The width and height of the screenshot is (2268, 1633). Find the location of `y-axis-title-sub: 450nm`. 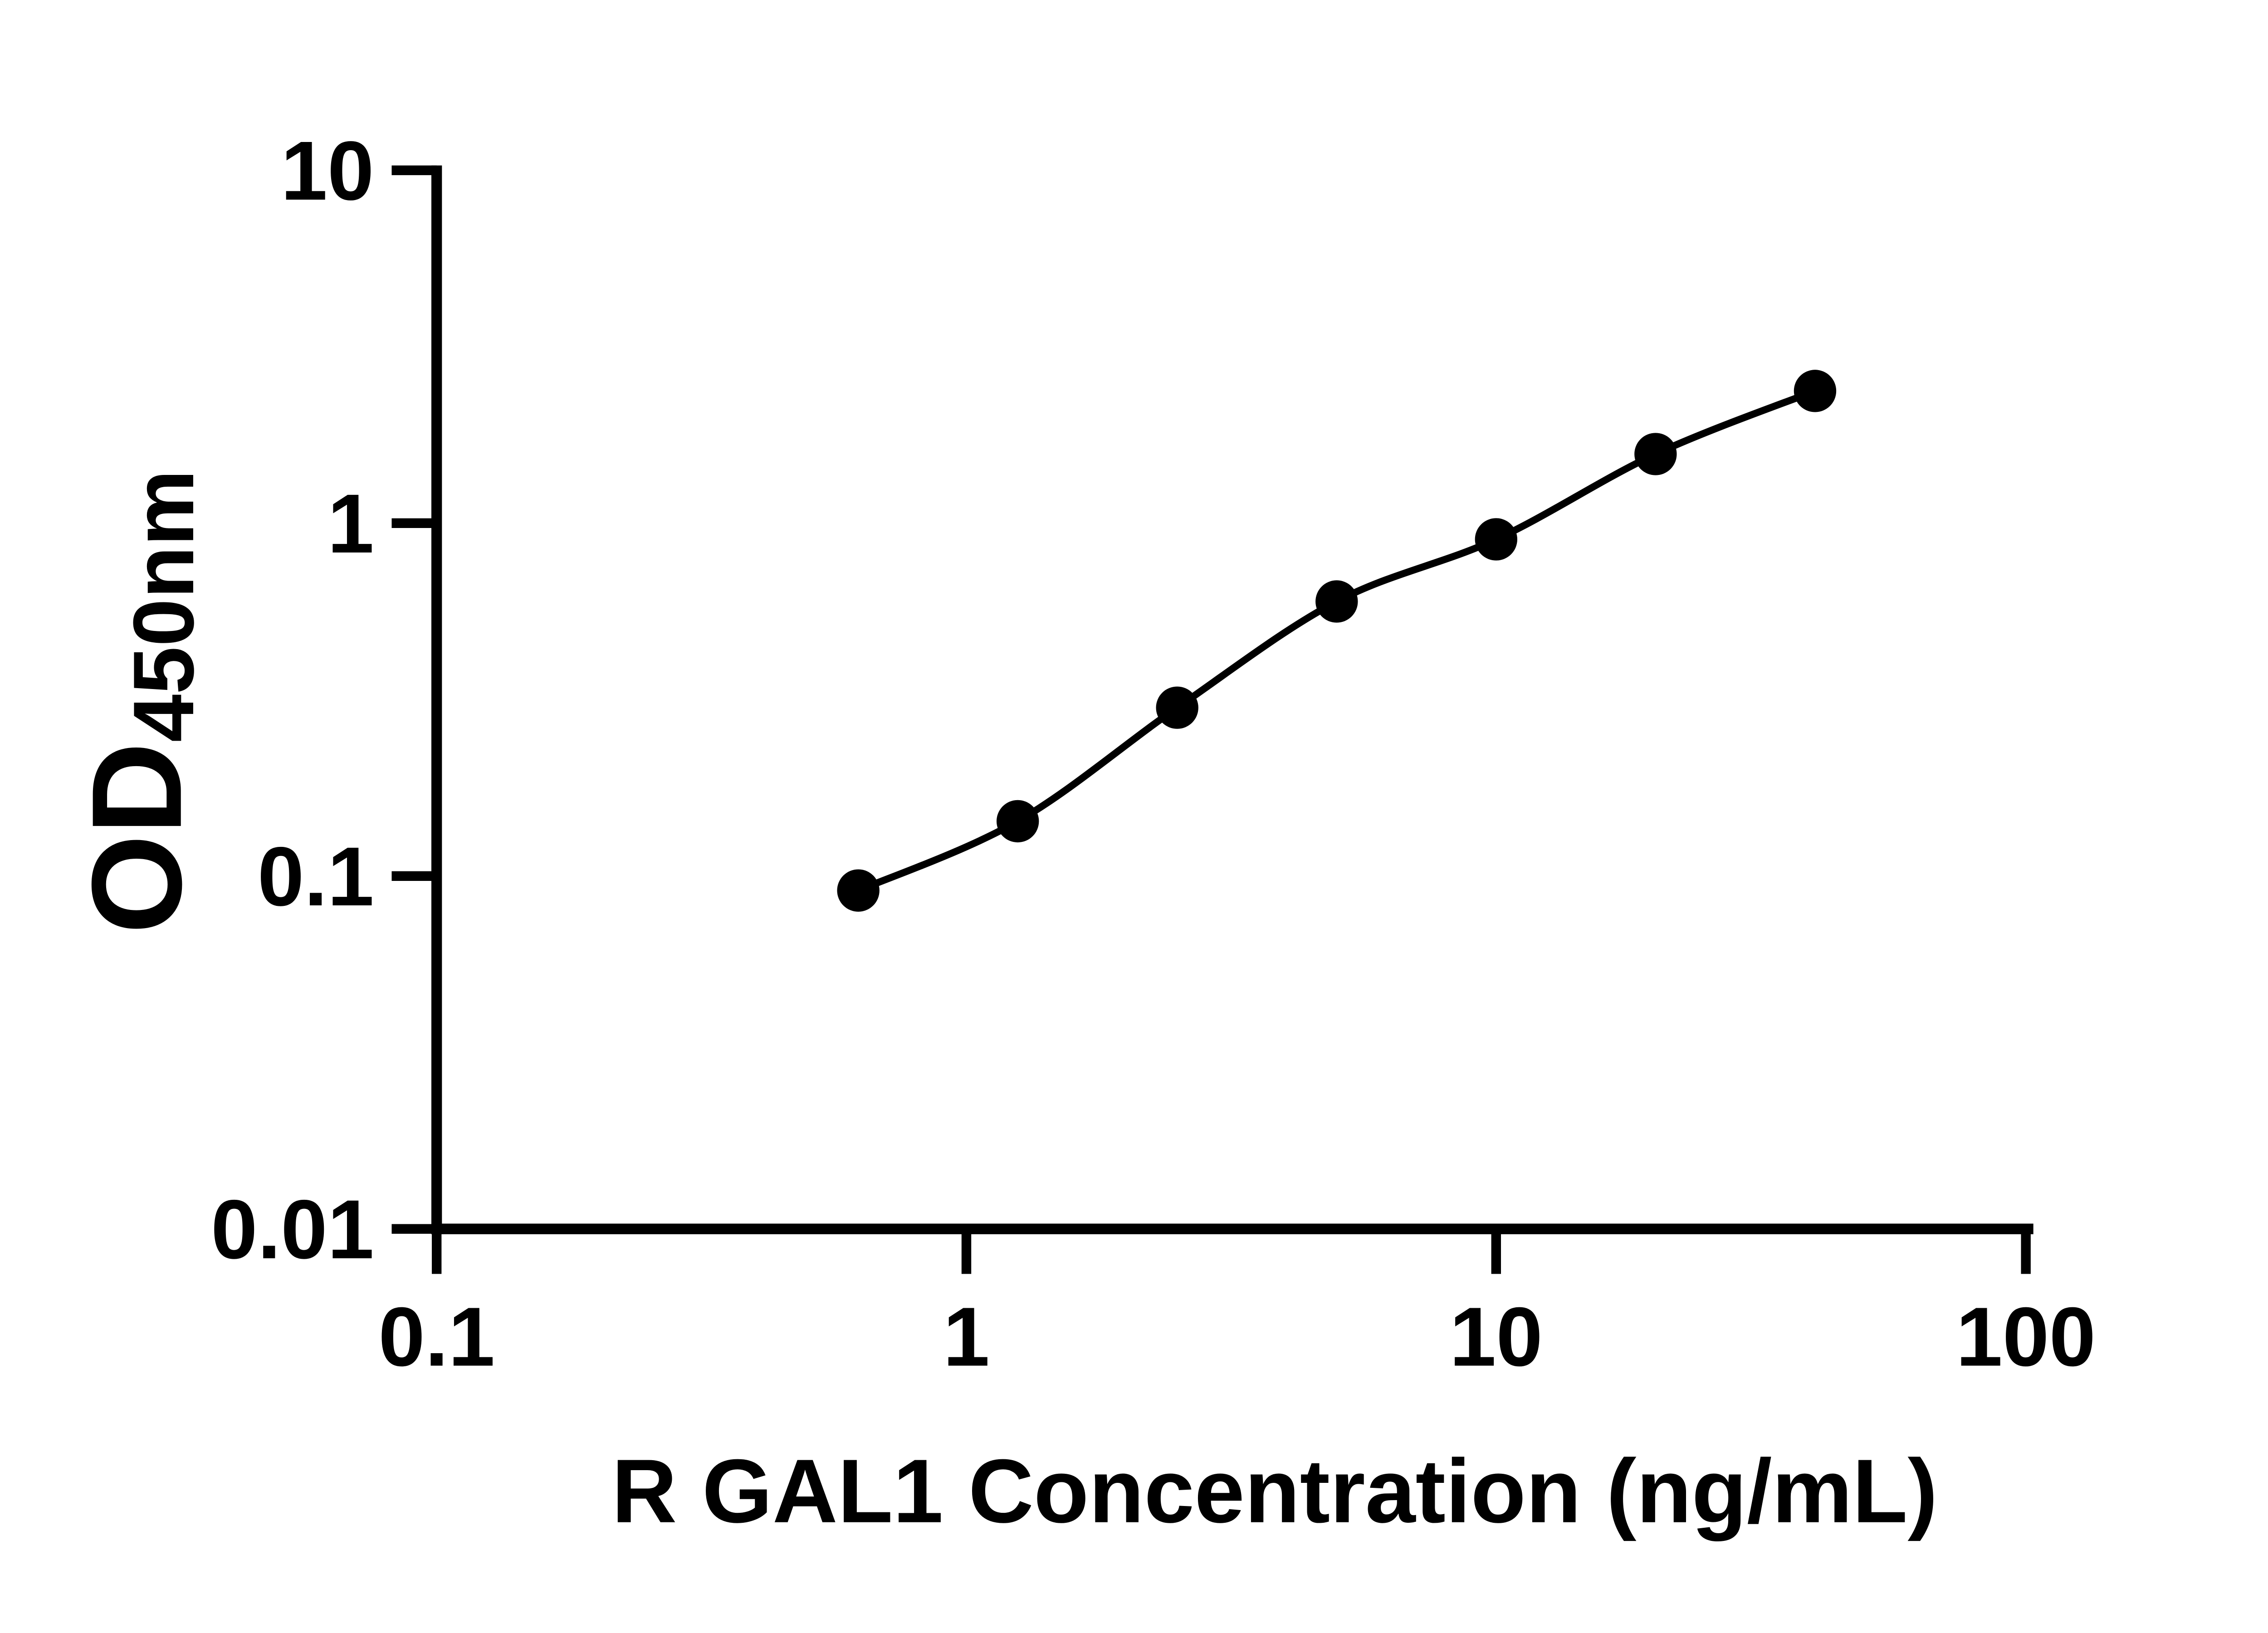

y-axis-title-sub: 450nm is located at coordinates (164, 605).